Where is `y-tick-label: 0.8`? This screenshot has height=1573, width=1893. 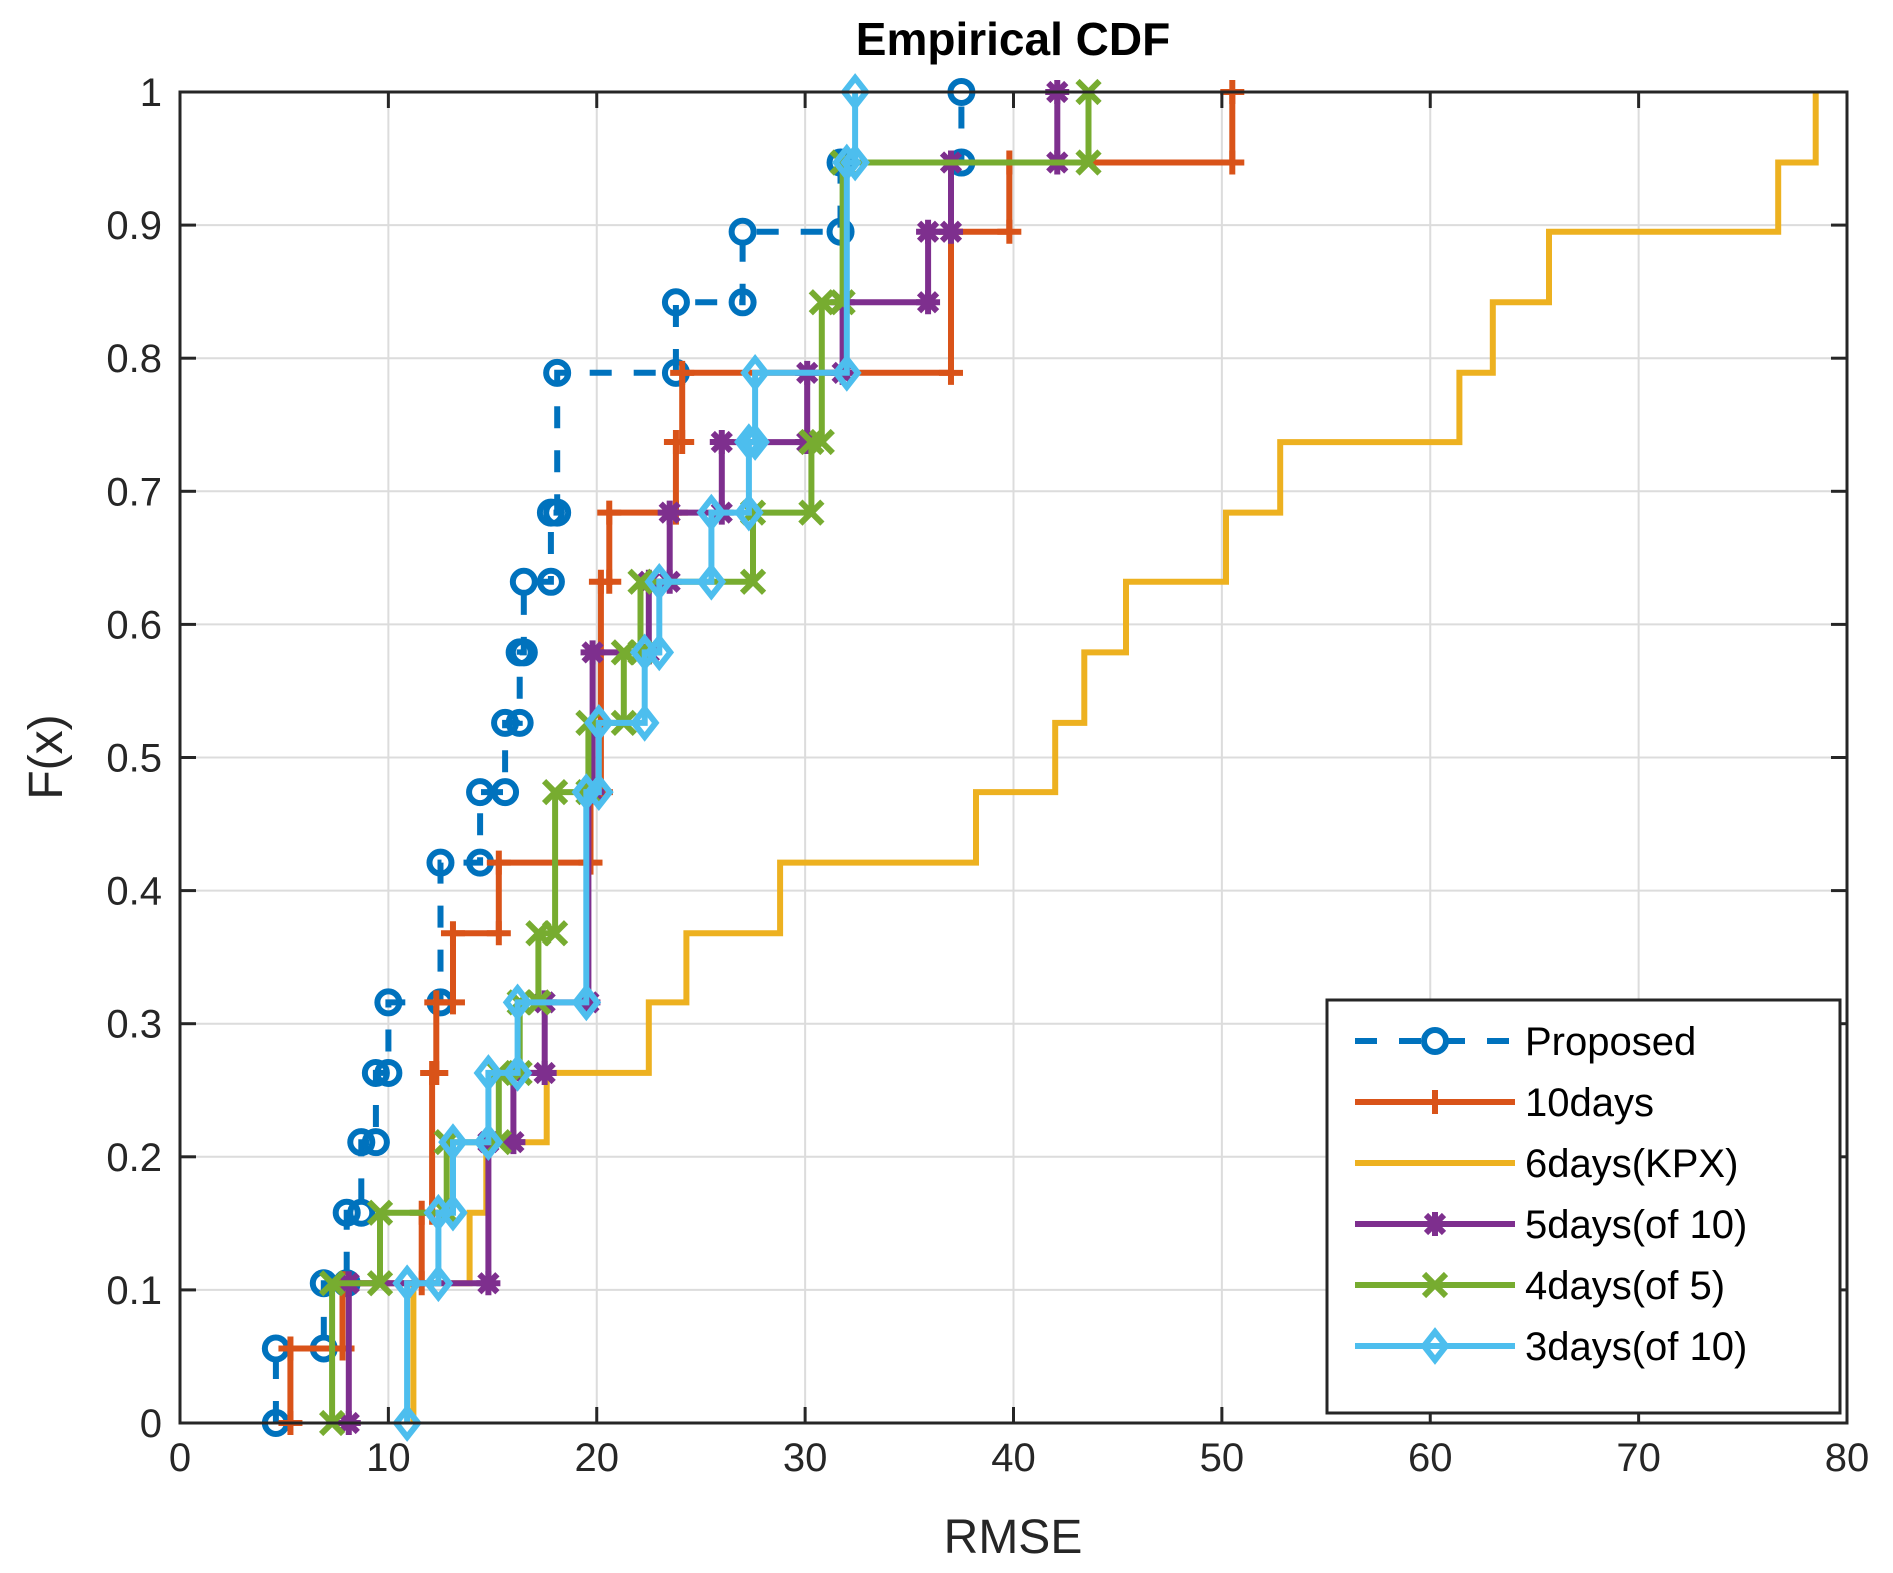 y-tick-label: 0.8 is located at coordinates (134, 359).